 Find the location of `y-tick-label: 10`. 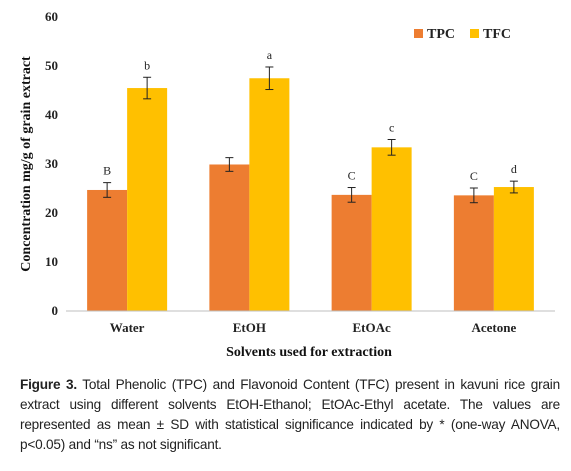

y-tick-label: 10 is located at coordinates (51, 261).